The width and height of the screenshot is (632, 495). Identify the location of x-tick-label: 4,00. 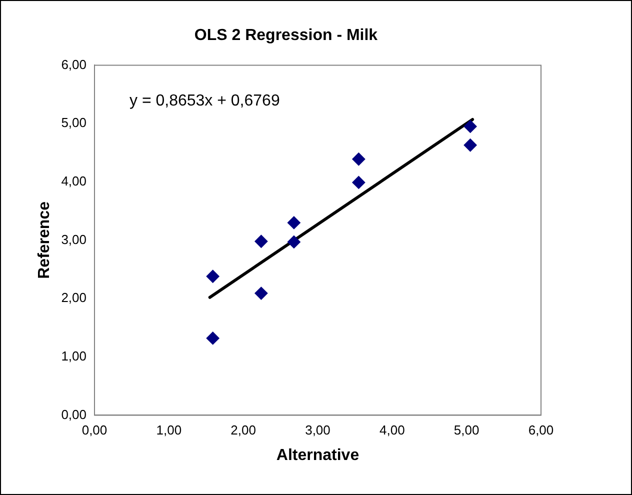
(392, 430).